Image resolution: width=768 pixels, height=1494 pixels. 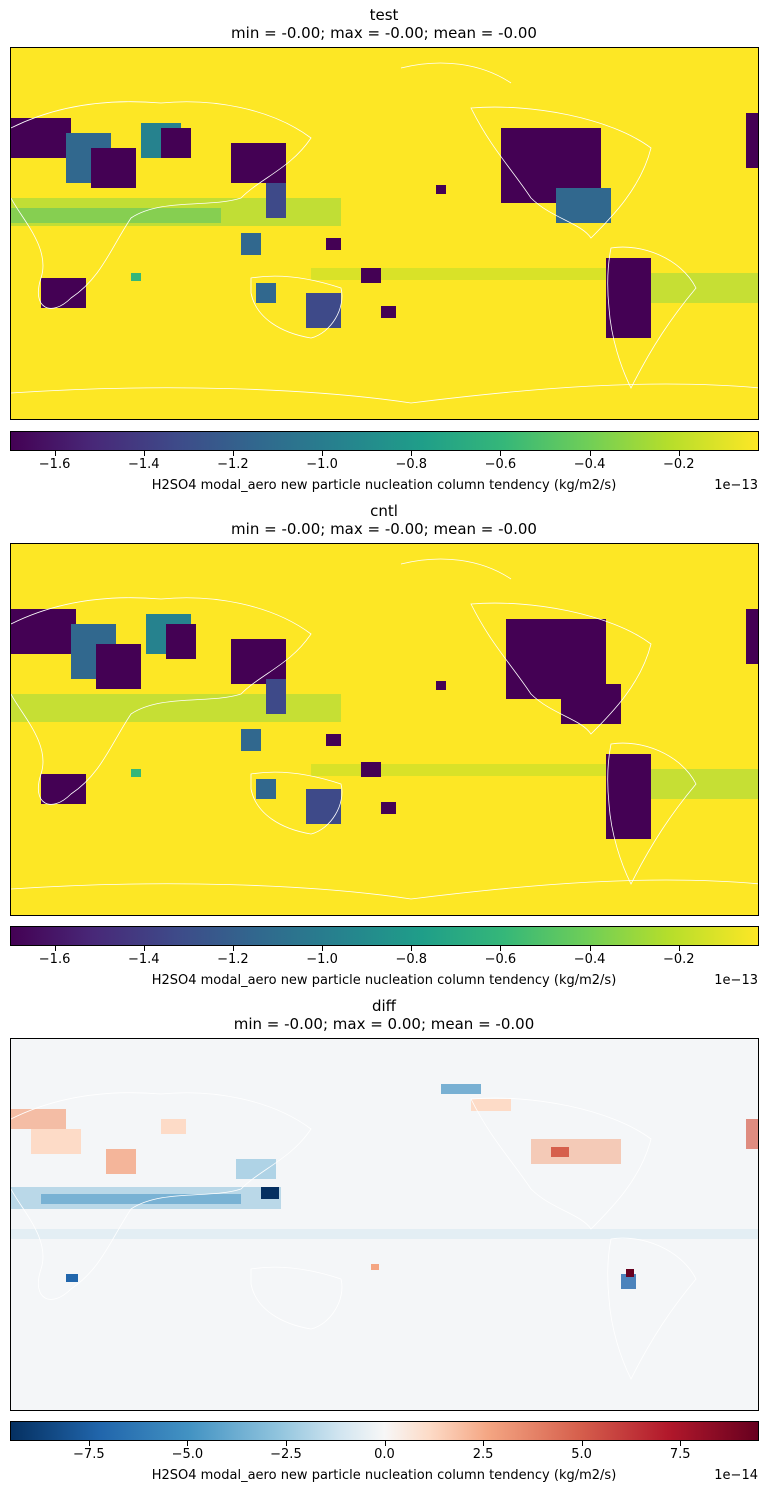 I want to click on panel-cntl-subtitle: min = -0.00; max = -0.00; mean = -0.00, so click(x=384, y=529).